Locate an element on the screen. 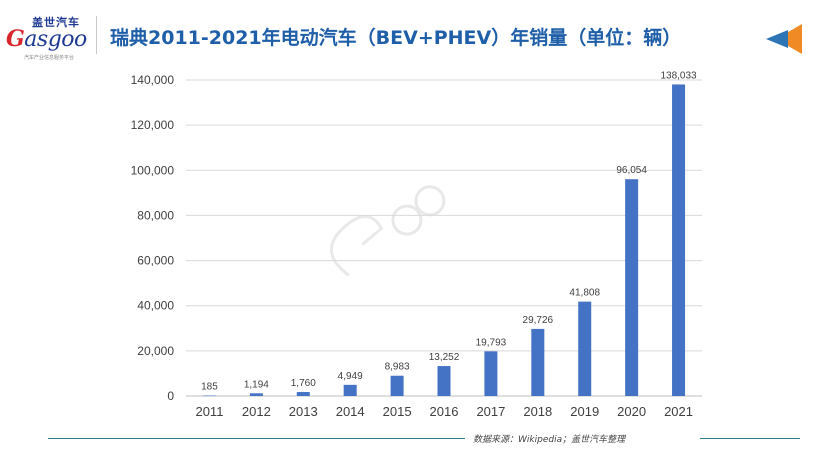  arrow-blue-shape is located at coordinates (777, 39).